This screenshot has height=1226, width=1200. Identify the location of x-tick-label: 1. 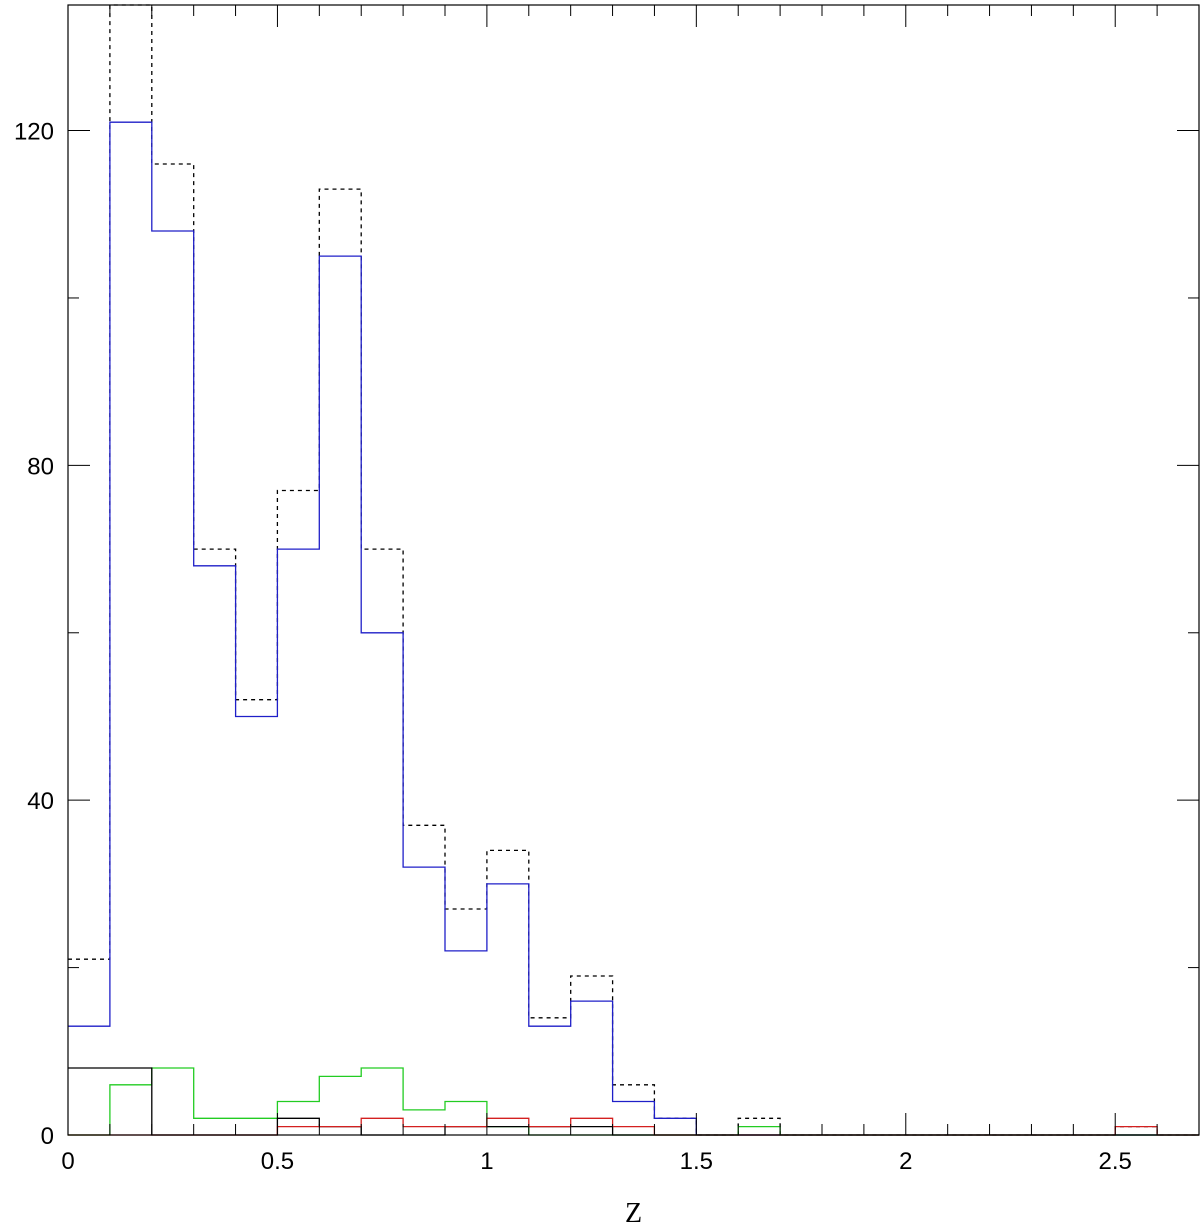
(486, 1161).